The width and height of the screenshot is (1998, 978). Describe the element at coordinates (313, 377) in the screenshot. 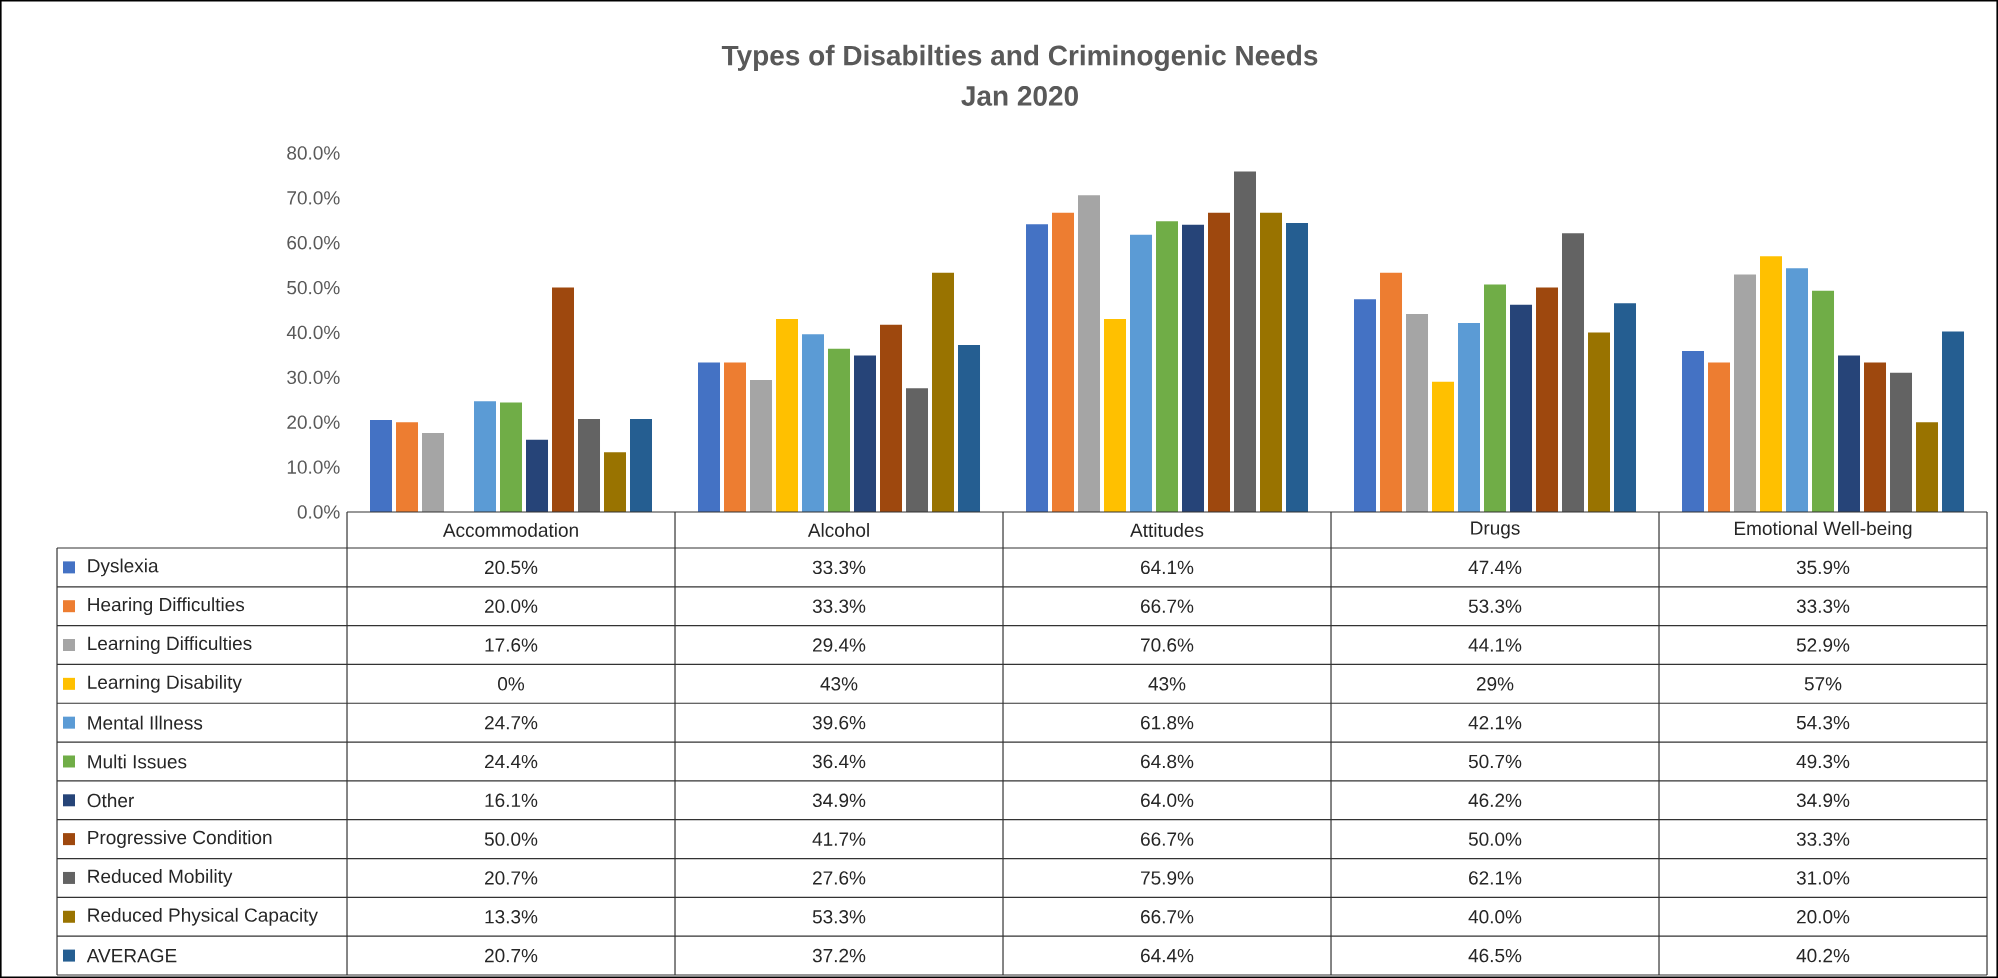

I see `y-tick-label: 30.0%` at that location.